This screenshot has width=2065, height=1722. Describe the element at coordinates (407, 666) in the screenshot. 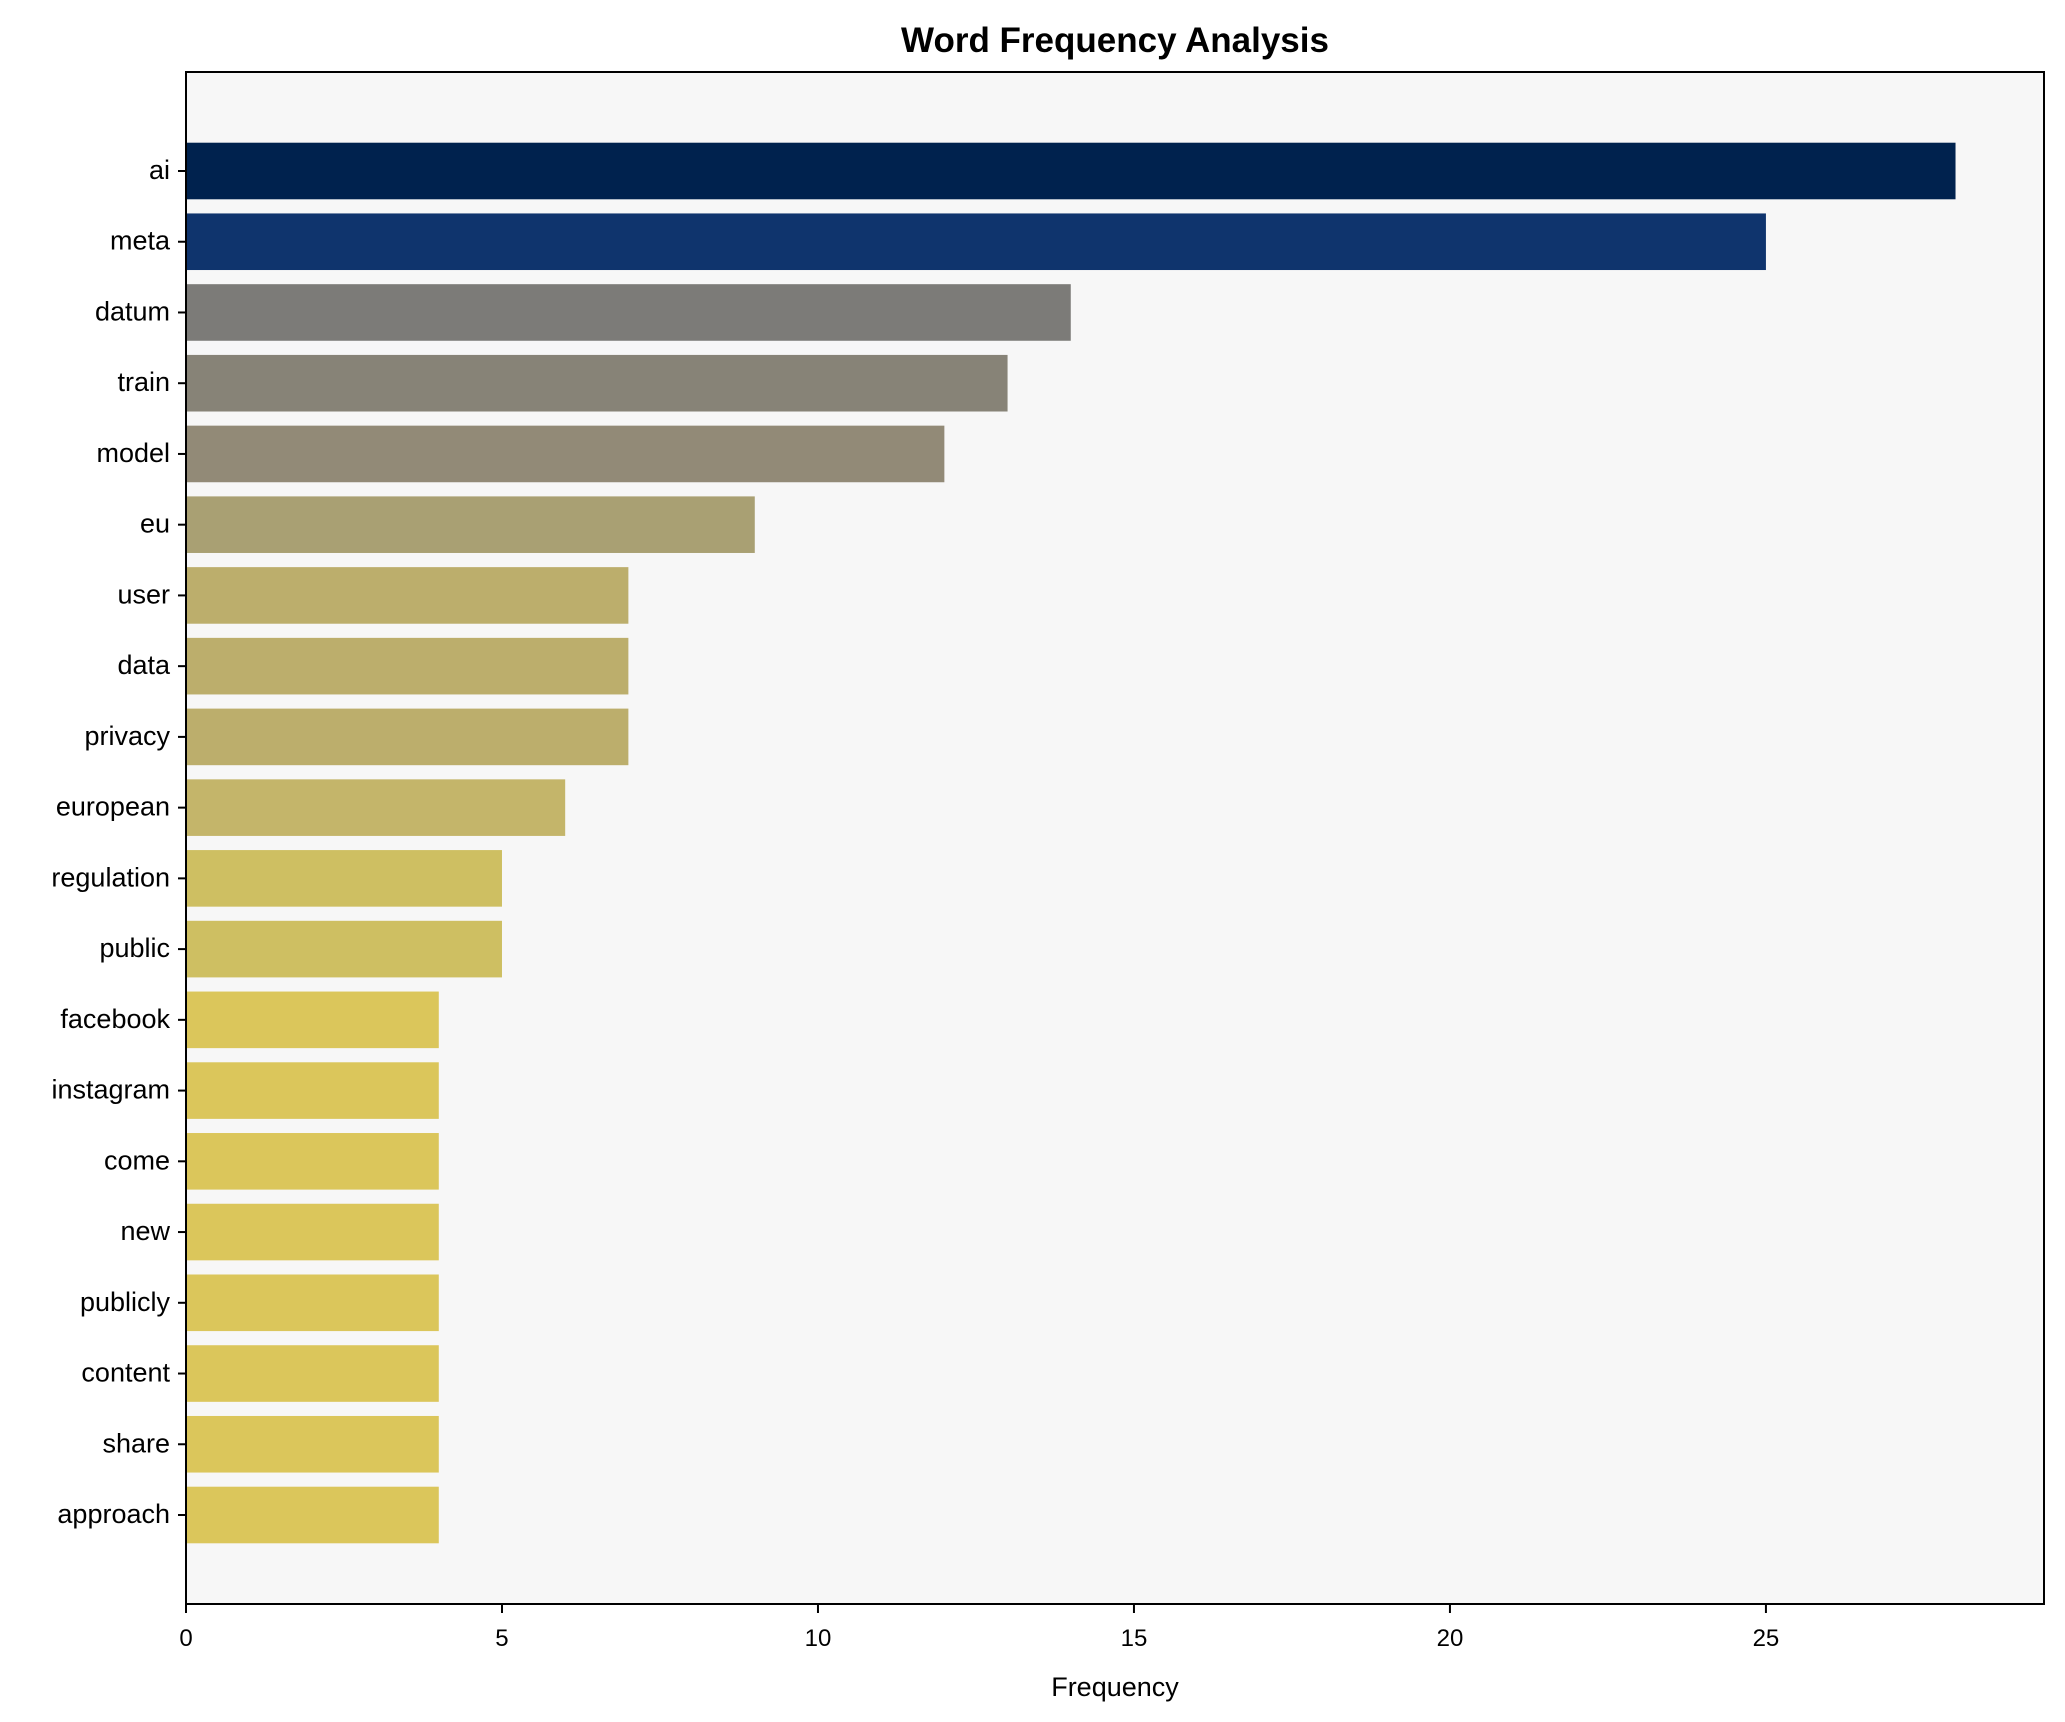

I see `bar-data` at that location.